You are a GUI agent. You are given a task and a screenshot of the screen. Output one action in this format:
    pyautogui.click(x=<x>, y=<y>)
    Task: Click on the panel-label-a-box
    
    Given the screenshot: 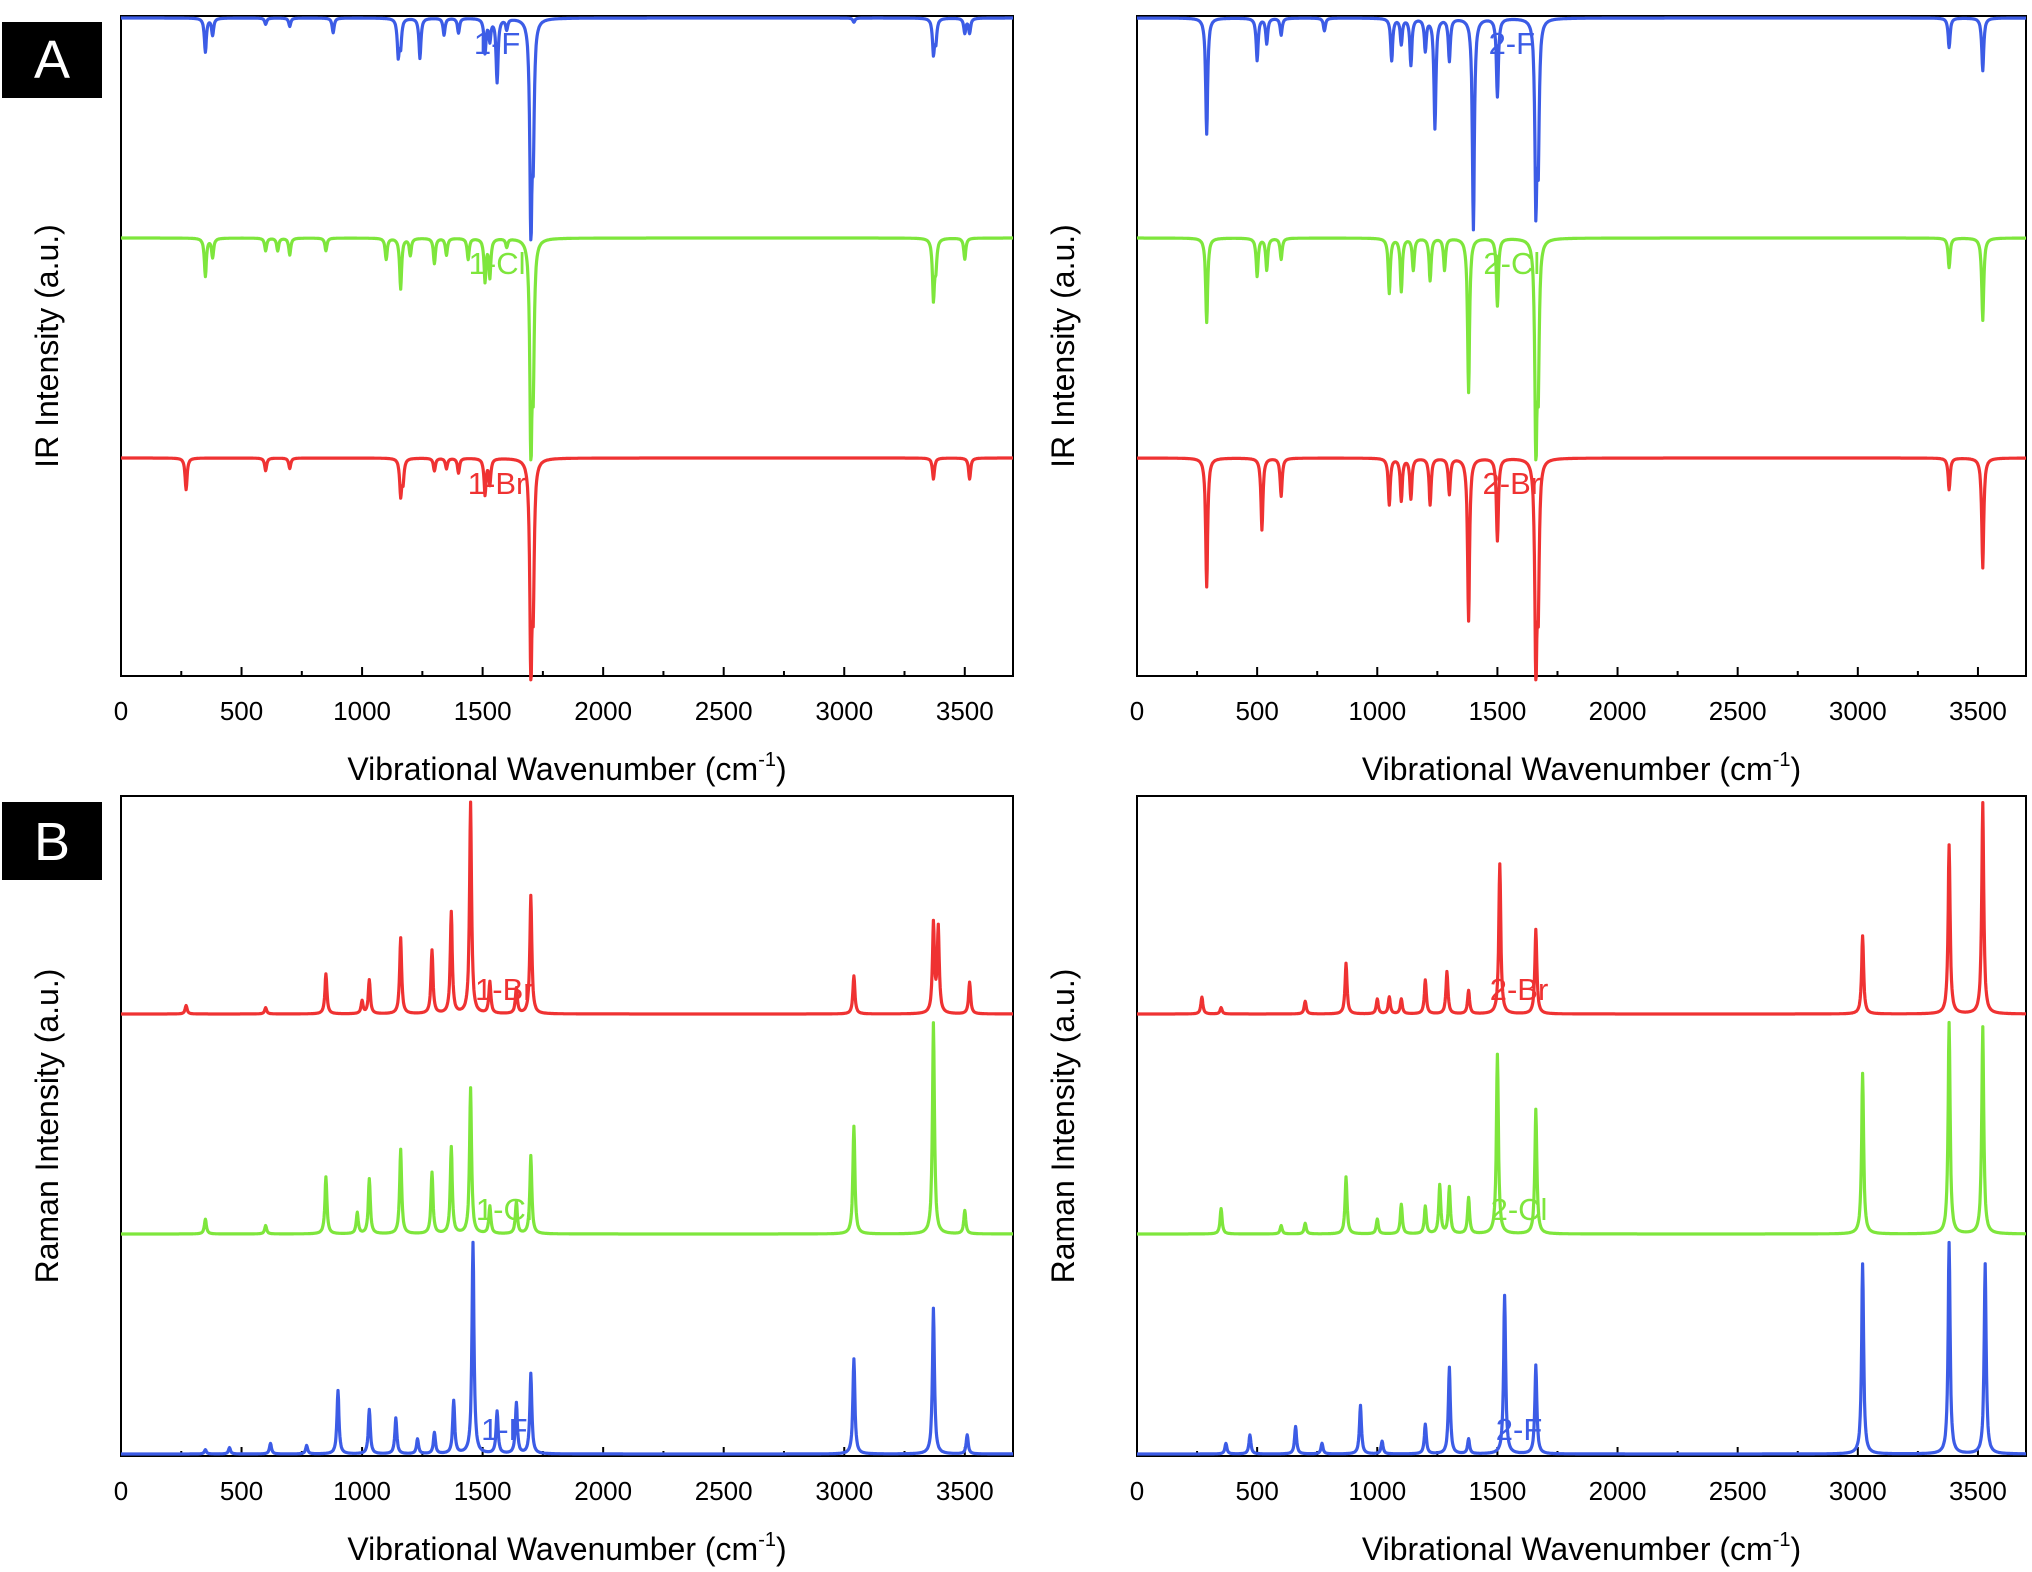 What is the action you would take?
    pyautogui.click(x=52, y=60)
    